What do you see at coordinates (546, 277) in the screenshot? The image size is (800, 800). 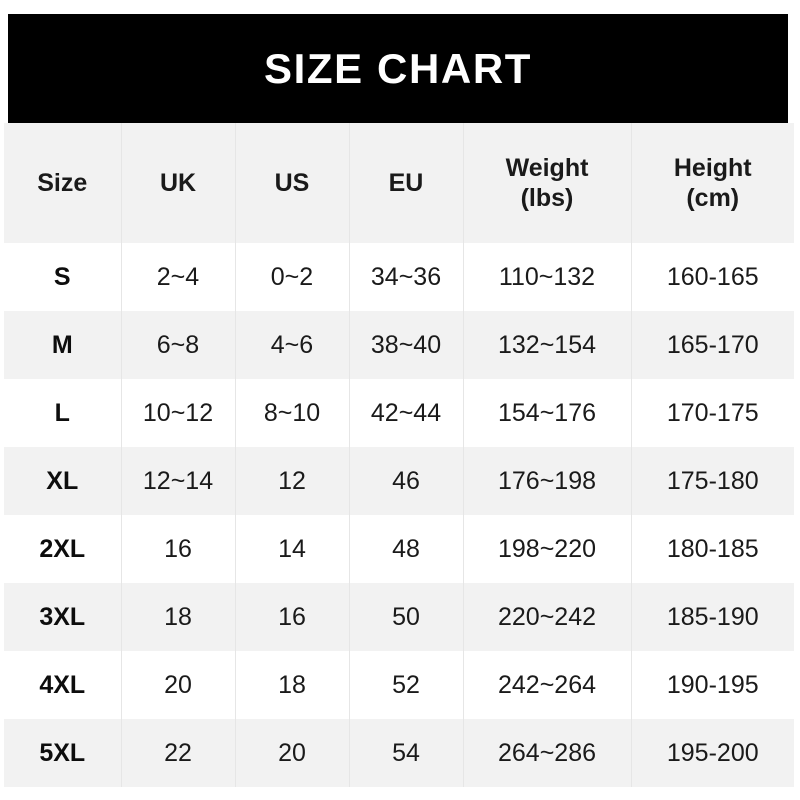 I see `cell-weight: 110~132` at bounding box center [546, 277].